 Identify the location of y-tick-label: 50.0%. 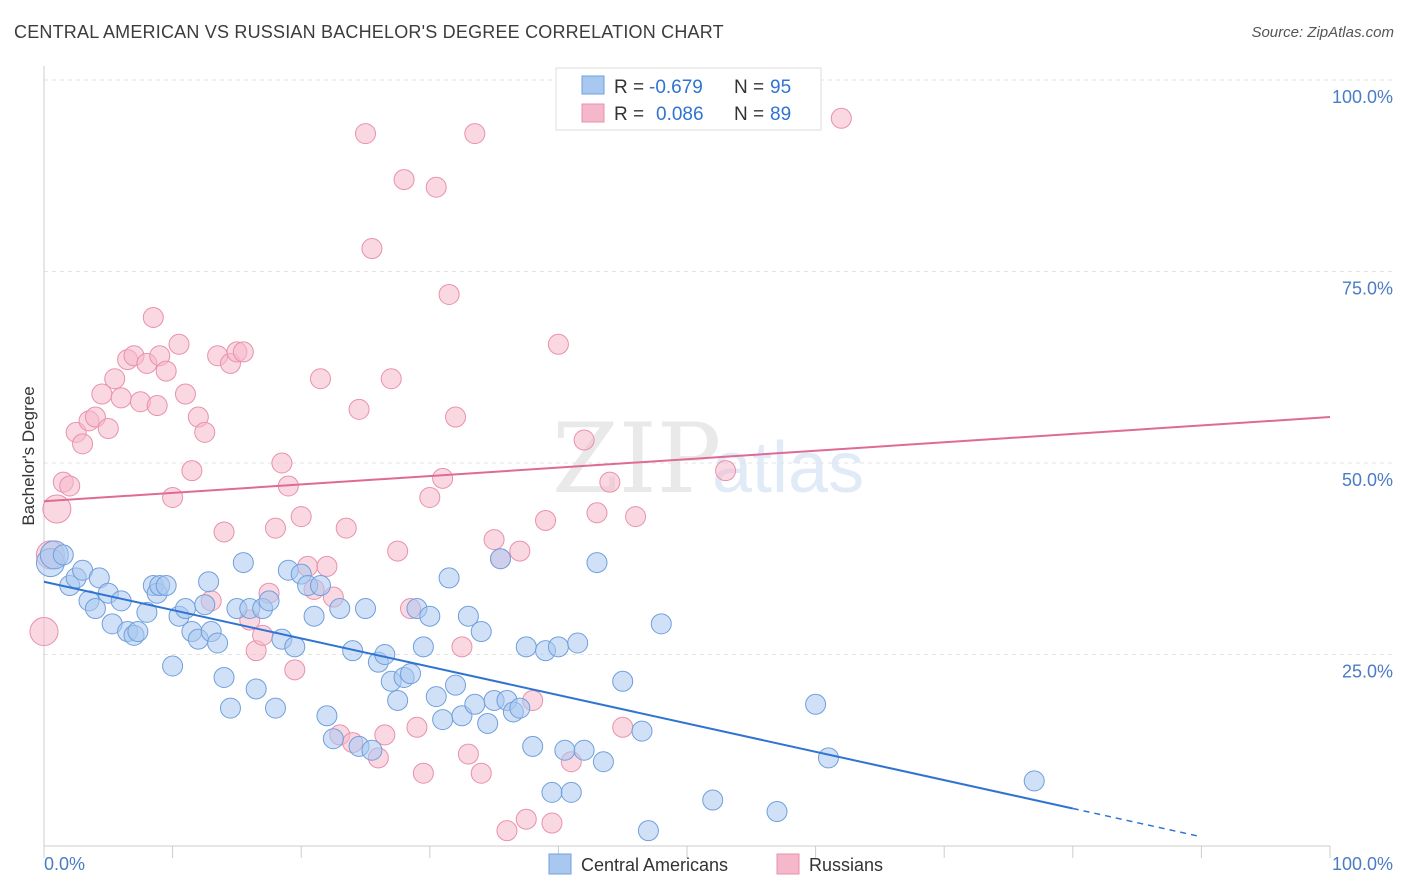
(1367, 480).